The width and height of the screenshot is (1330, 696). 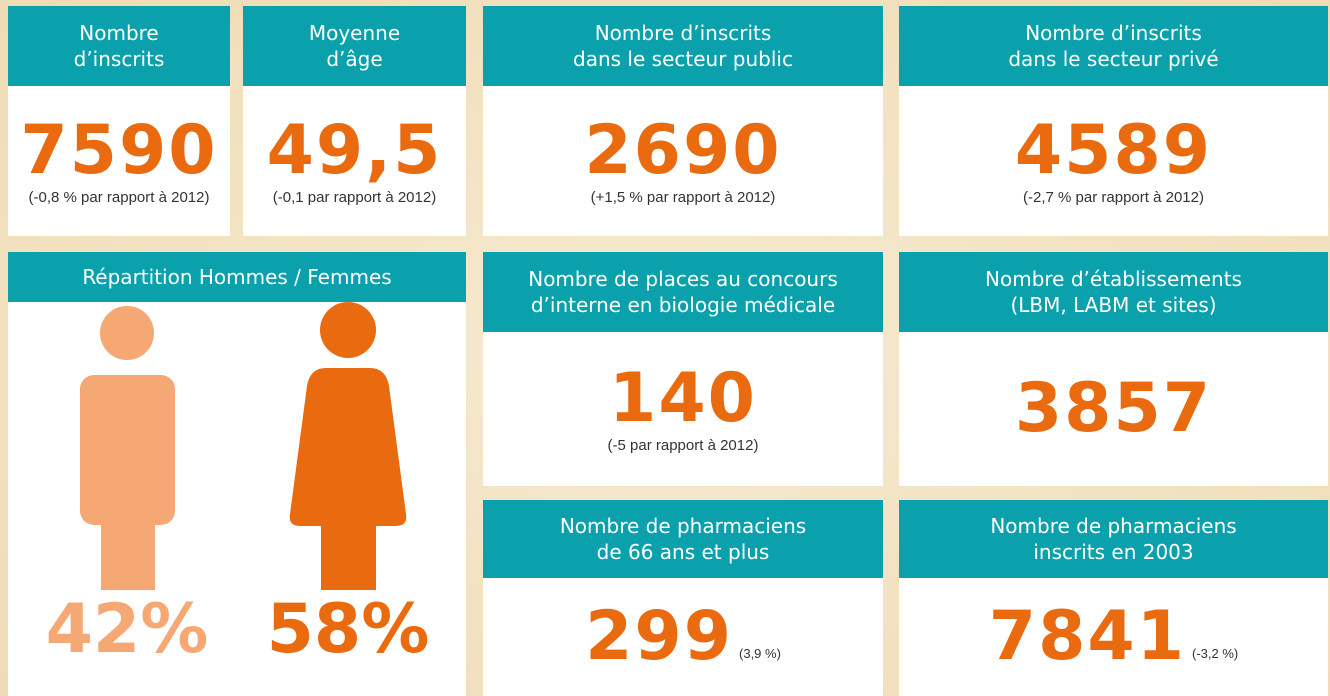 What do you see at coordinates (1113, 59) in the screenshot?
I see `header-line: dans le secteur privé` at bounding box center [1113, 59].